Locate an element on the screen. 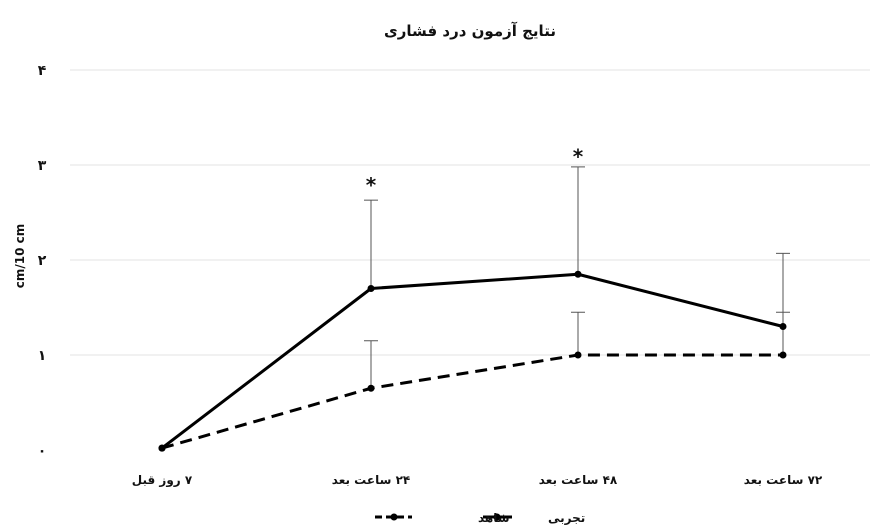 This screenshot has height=532, width=876. legend-label: تجربی is located at coordinates (566, 518).